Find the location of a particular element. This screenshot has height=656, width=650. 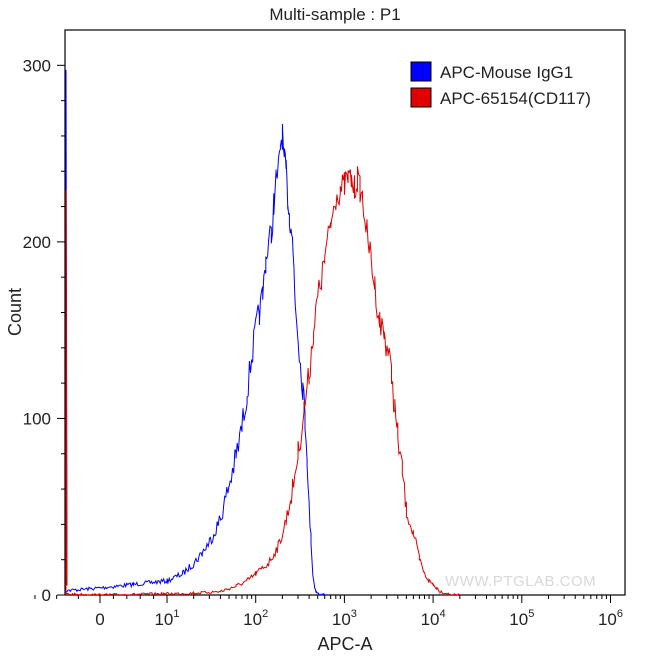

legend-label: APC-65154(CD117) is located at coordinates (515, 98).